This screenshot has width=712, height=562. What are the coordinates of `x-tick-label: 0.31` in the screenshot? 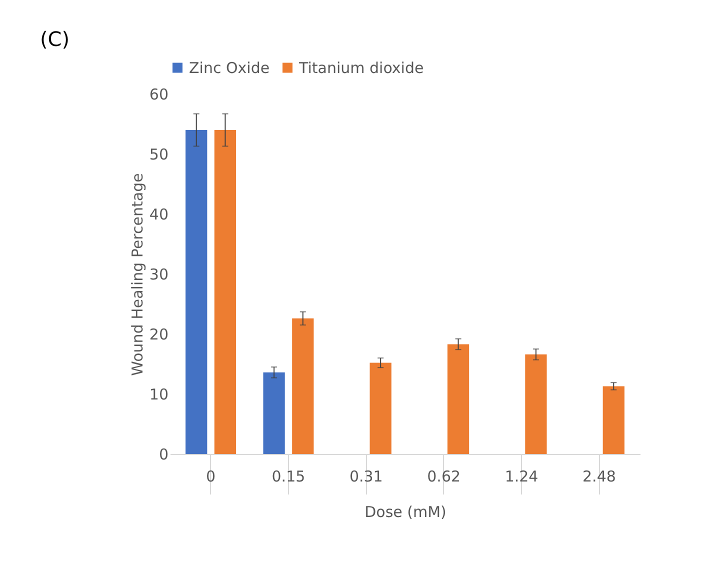 It's located at (366, 477).